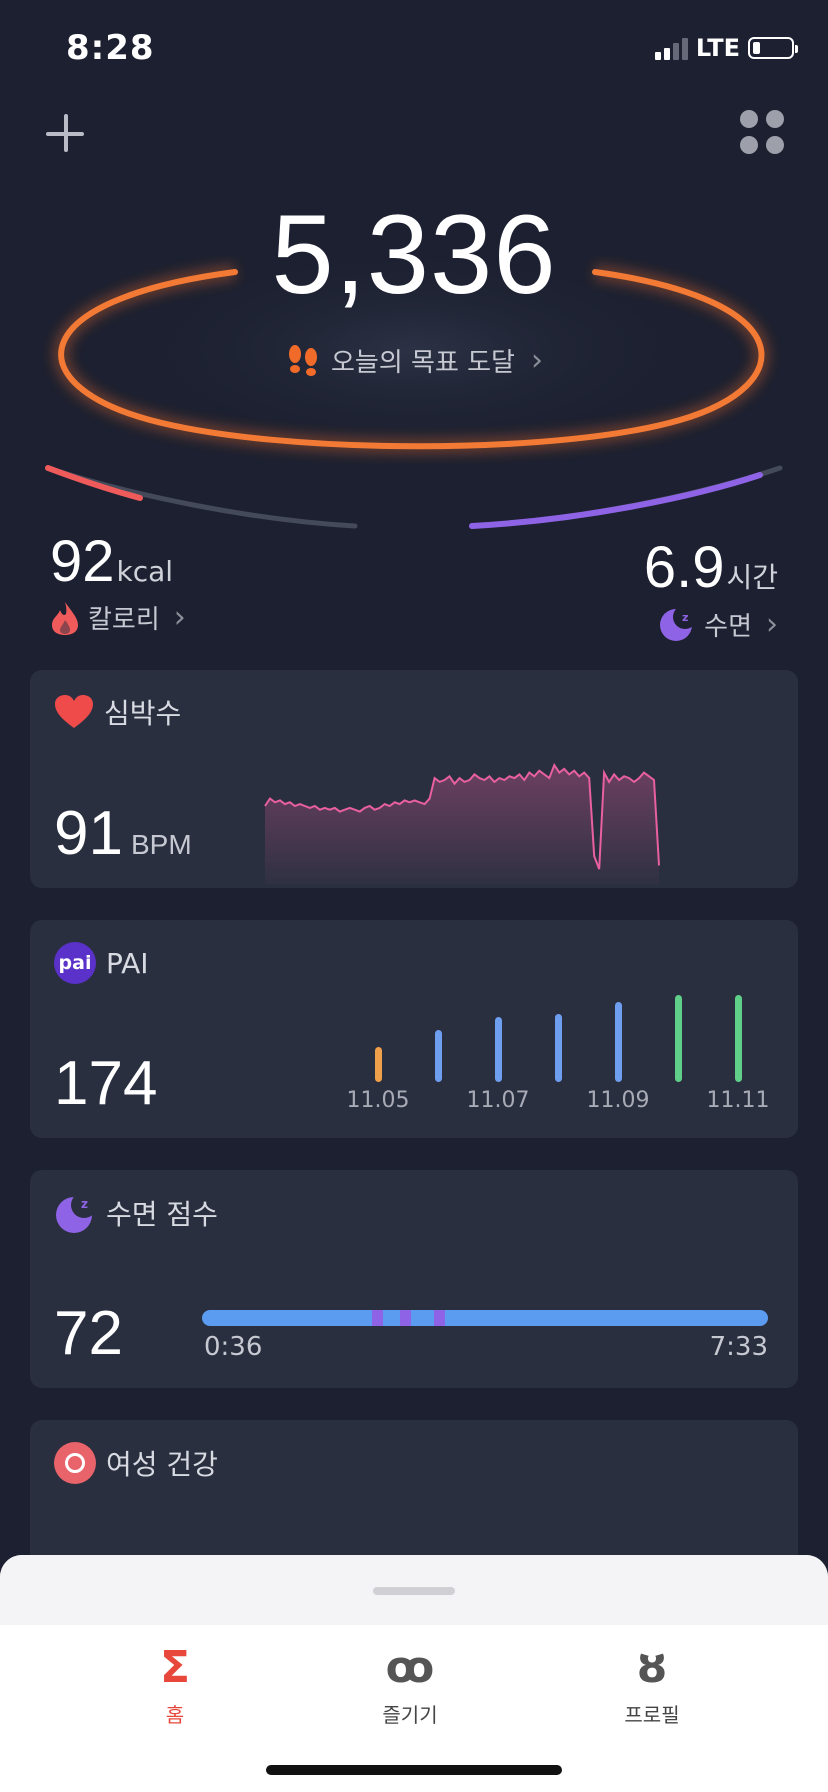  I want to click on tab-profile: ȣ 프로필, so click(652, 1685).